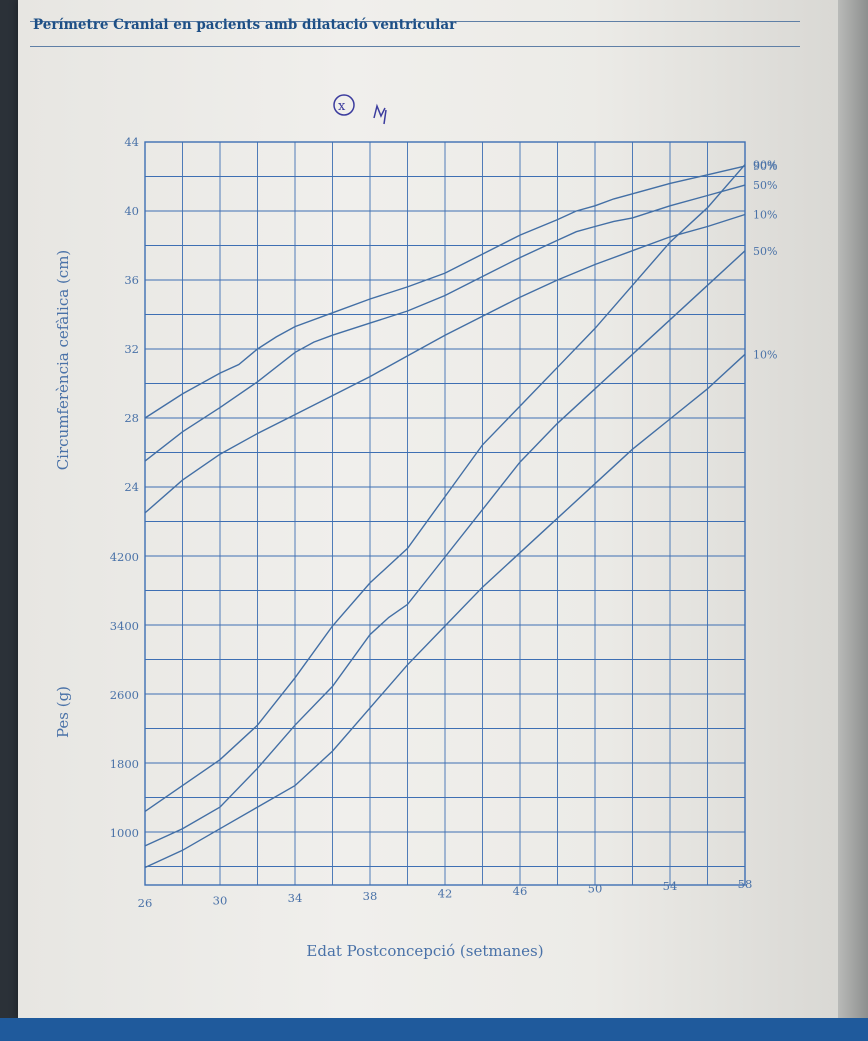 This screenshot has width=868, height=1041. I want to click on percentile-label-weight: 90%, so click(765, 165).